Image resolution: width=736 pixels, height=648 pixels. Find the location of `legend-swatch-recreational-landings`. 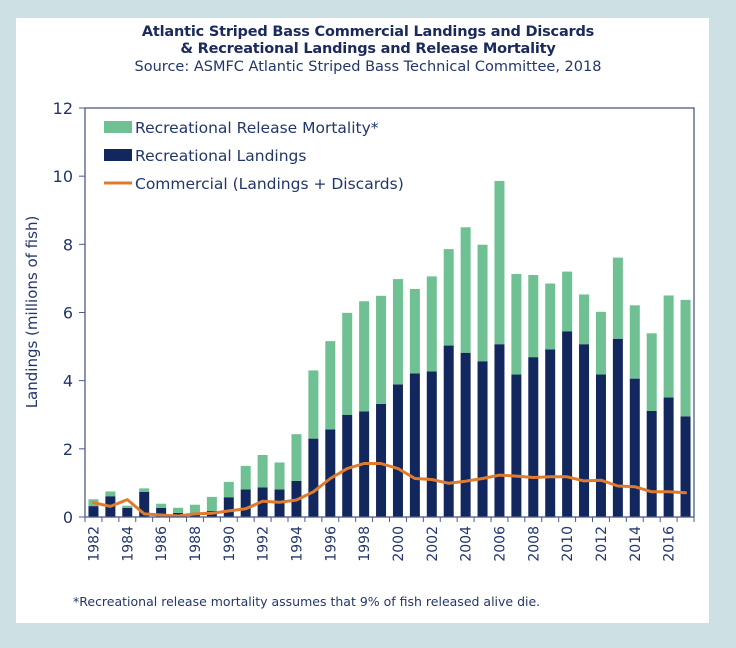

legend-swatch-recreational-landings is located at coordinates (118, 155).